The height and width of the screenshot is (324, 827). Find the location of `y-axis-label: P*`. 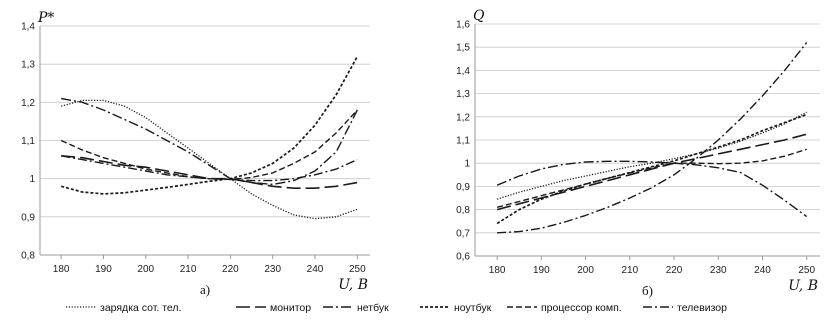

y-axis-label: P* is located at coordinates (45, 18).